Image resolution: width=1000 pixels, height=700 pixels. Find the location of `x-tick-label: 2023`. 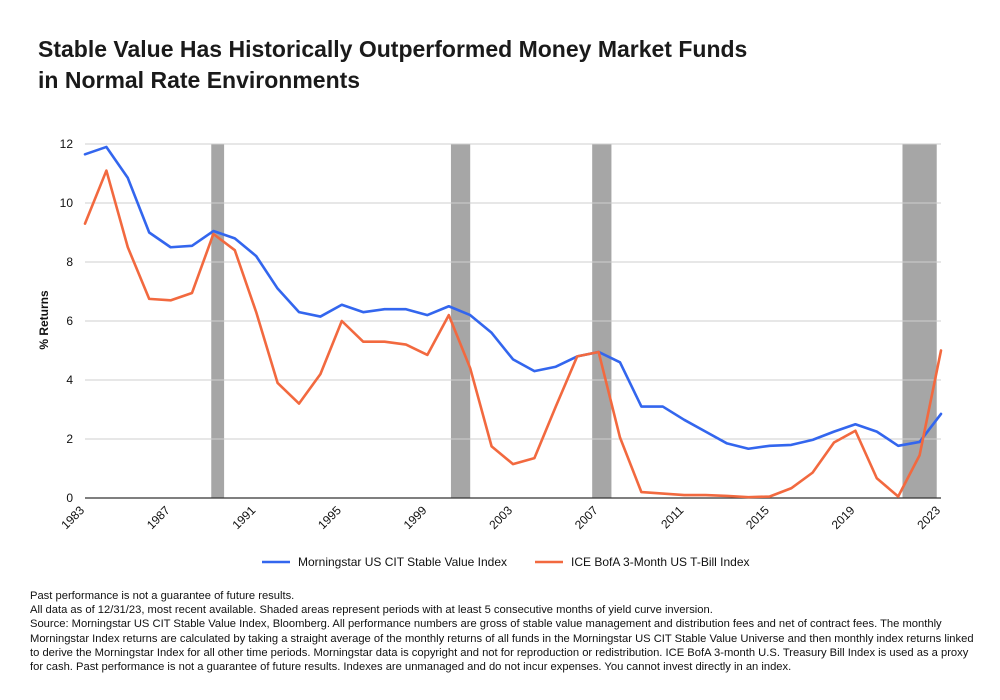

x-tick-label: 2023 is located at coordinates (928, 517).